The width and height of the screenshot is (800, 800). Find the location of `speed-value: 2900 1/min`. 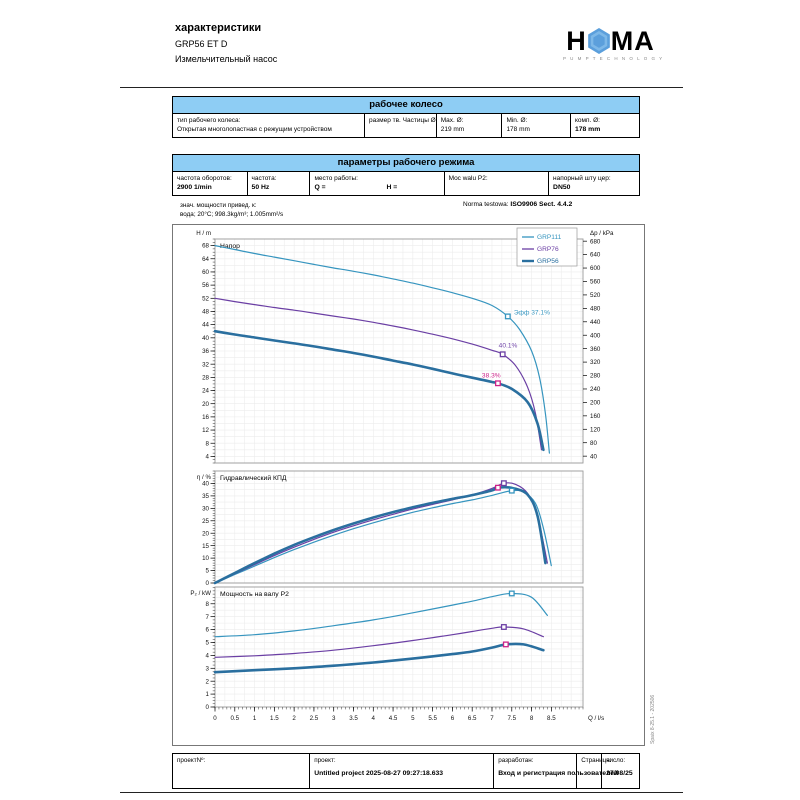

speed-value: 2900 1/min is located at coordinates (194, 187).